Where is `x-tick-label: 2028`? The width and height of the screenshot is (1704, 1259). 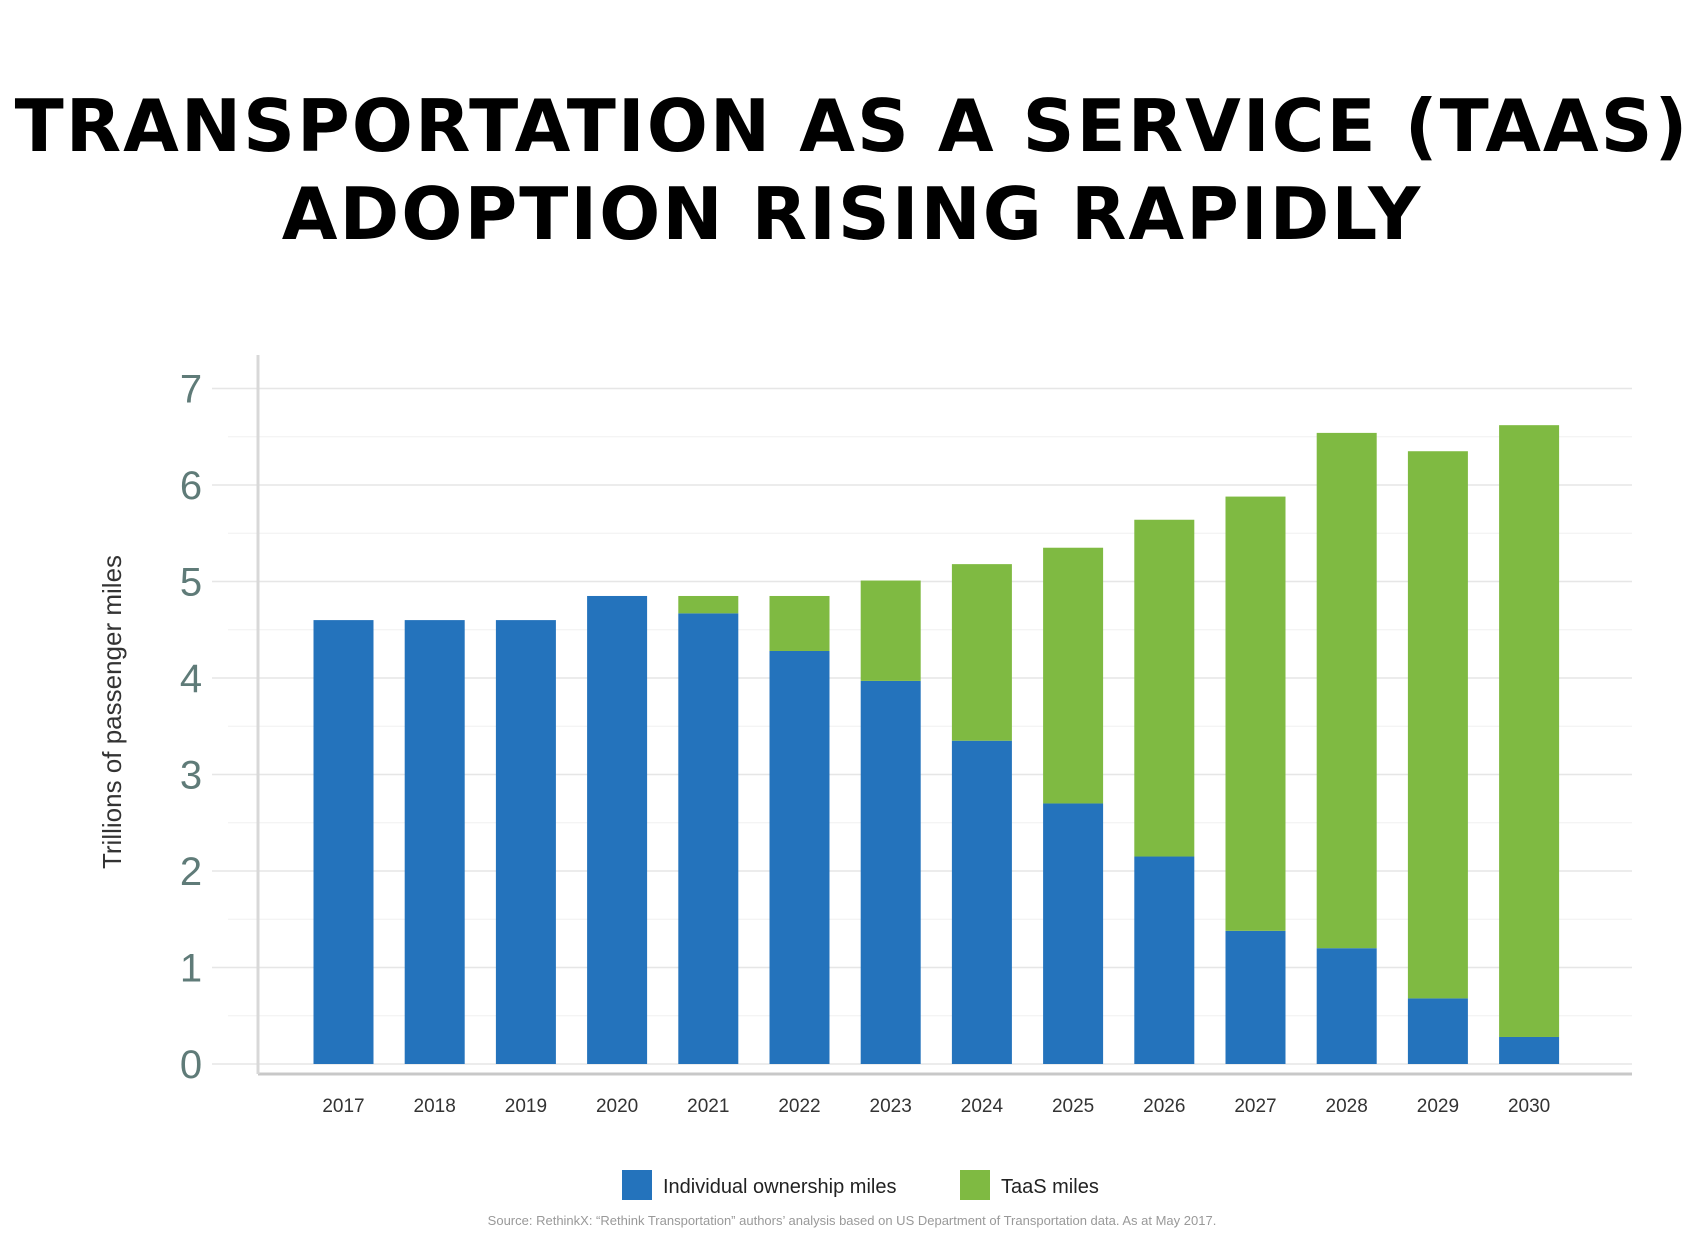
x-tick-label: 2028 is located at coordinates (1347, 1106).